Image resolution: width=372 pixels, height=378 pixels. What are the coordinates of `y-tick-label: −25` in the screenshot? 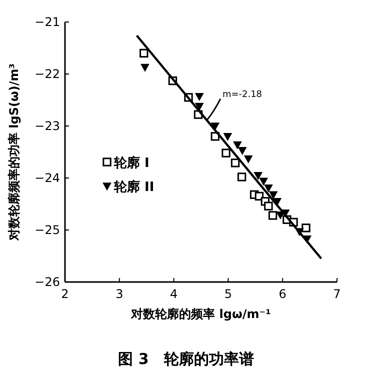 It's located at (47, 230).